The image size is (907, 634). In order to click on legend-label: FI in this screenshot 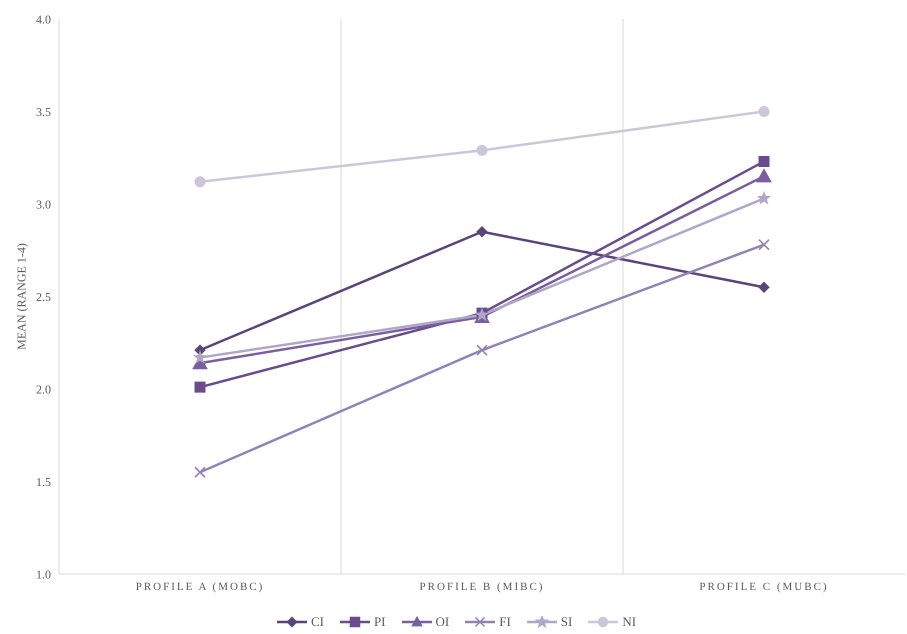, I will do `click(504, 622)`.